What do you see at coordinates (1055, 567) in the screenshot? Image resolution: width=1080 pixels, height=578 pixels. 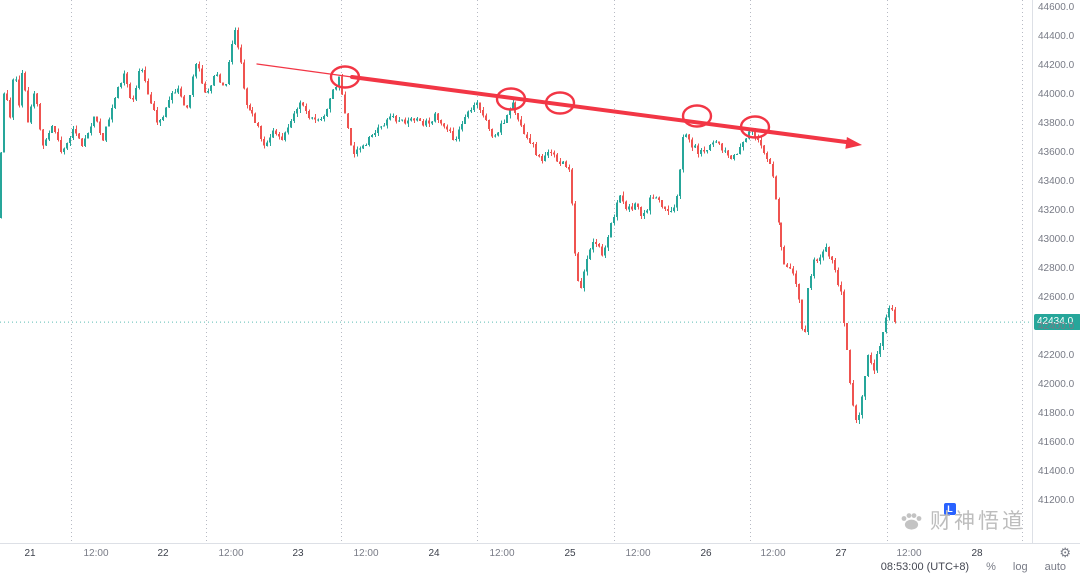 I see `auto-scale-button: auto` at bounding box center [1055, 567].